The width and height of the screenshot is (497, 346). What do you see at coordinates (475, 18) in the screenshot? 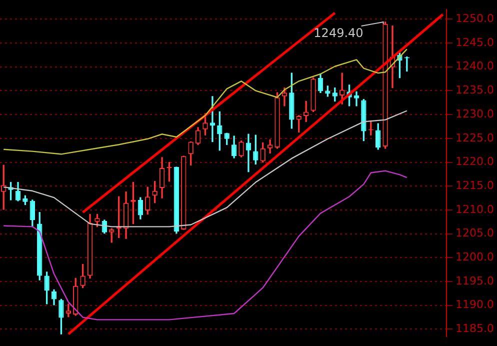
I see `y-tick-label: 1250.0` at bounding box center [475, 18].